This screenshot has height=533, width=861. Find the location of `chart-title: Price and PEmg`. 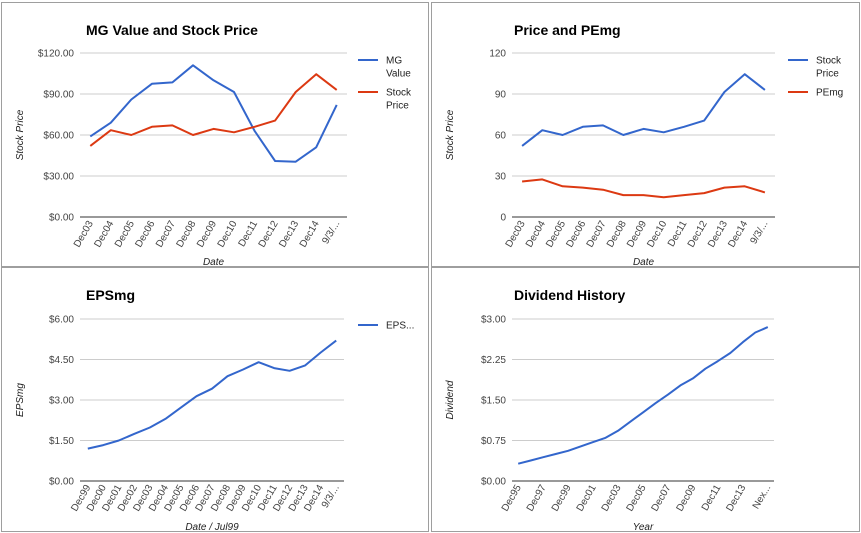

chart-title: Price and PEmg is located at coordinates (567, 30).